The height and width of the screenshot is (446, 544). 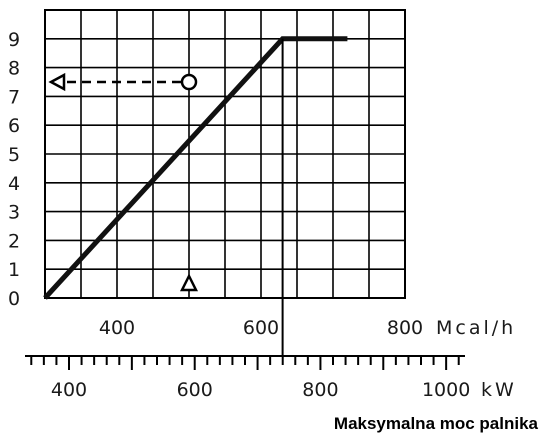 I want to click on arrow-left-icon, so click(x=57, y=82).